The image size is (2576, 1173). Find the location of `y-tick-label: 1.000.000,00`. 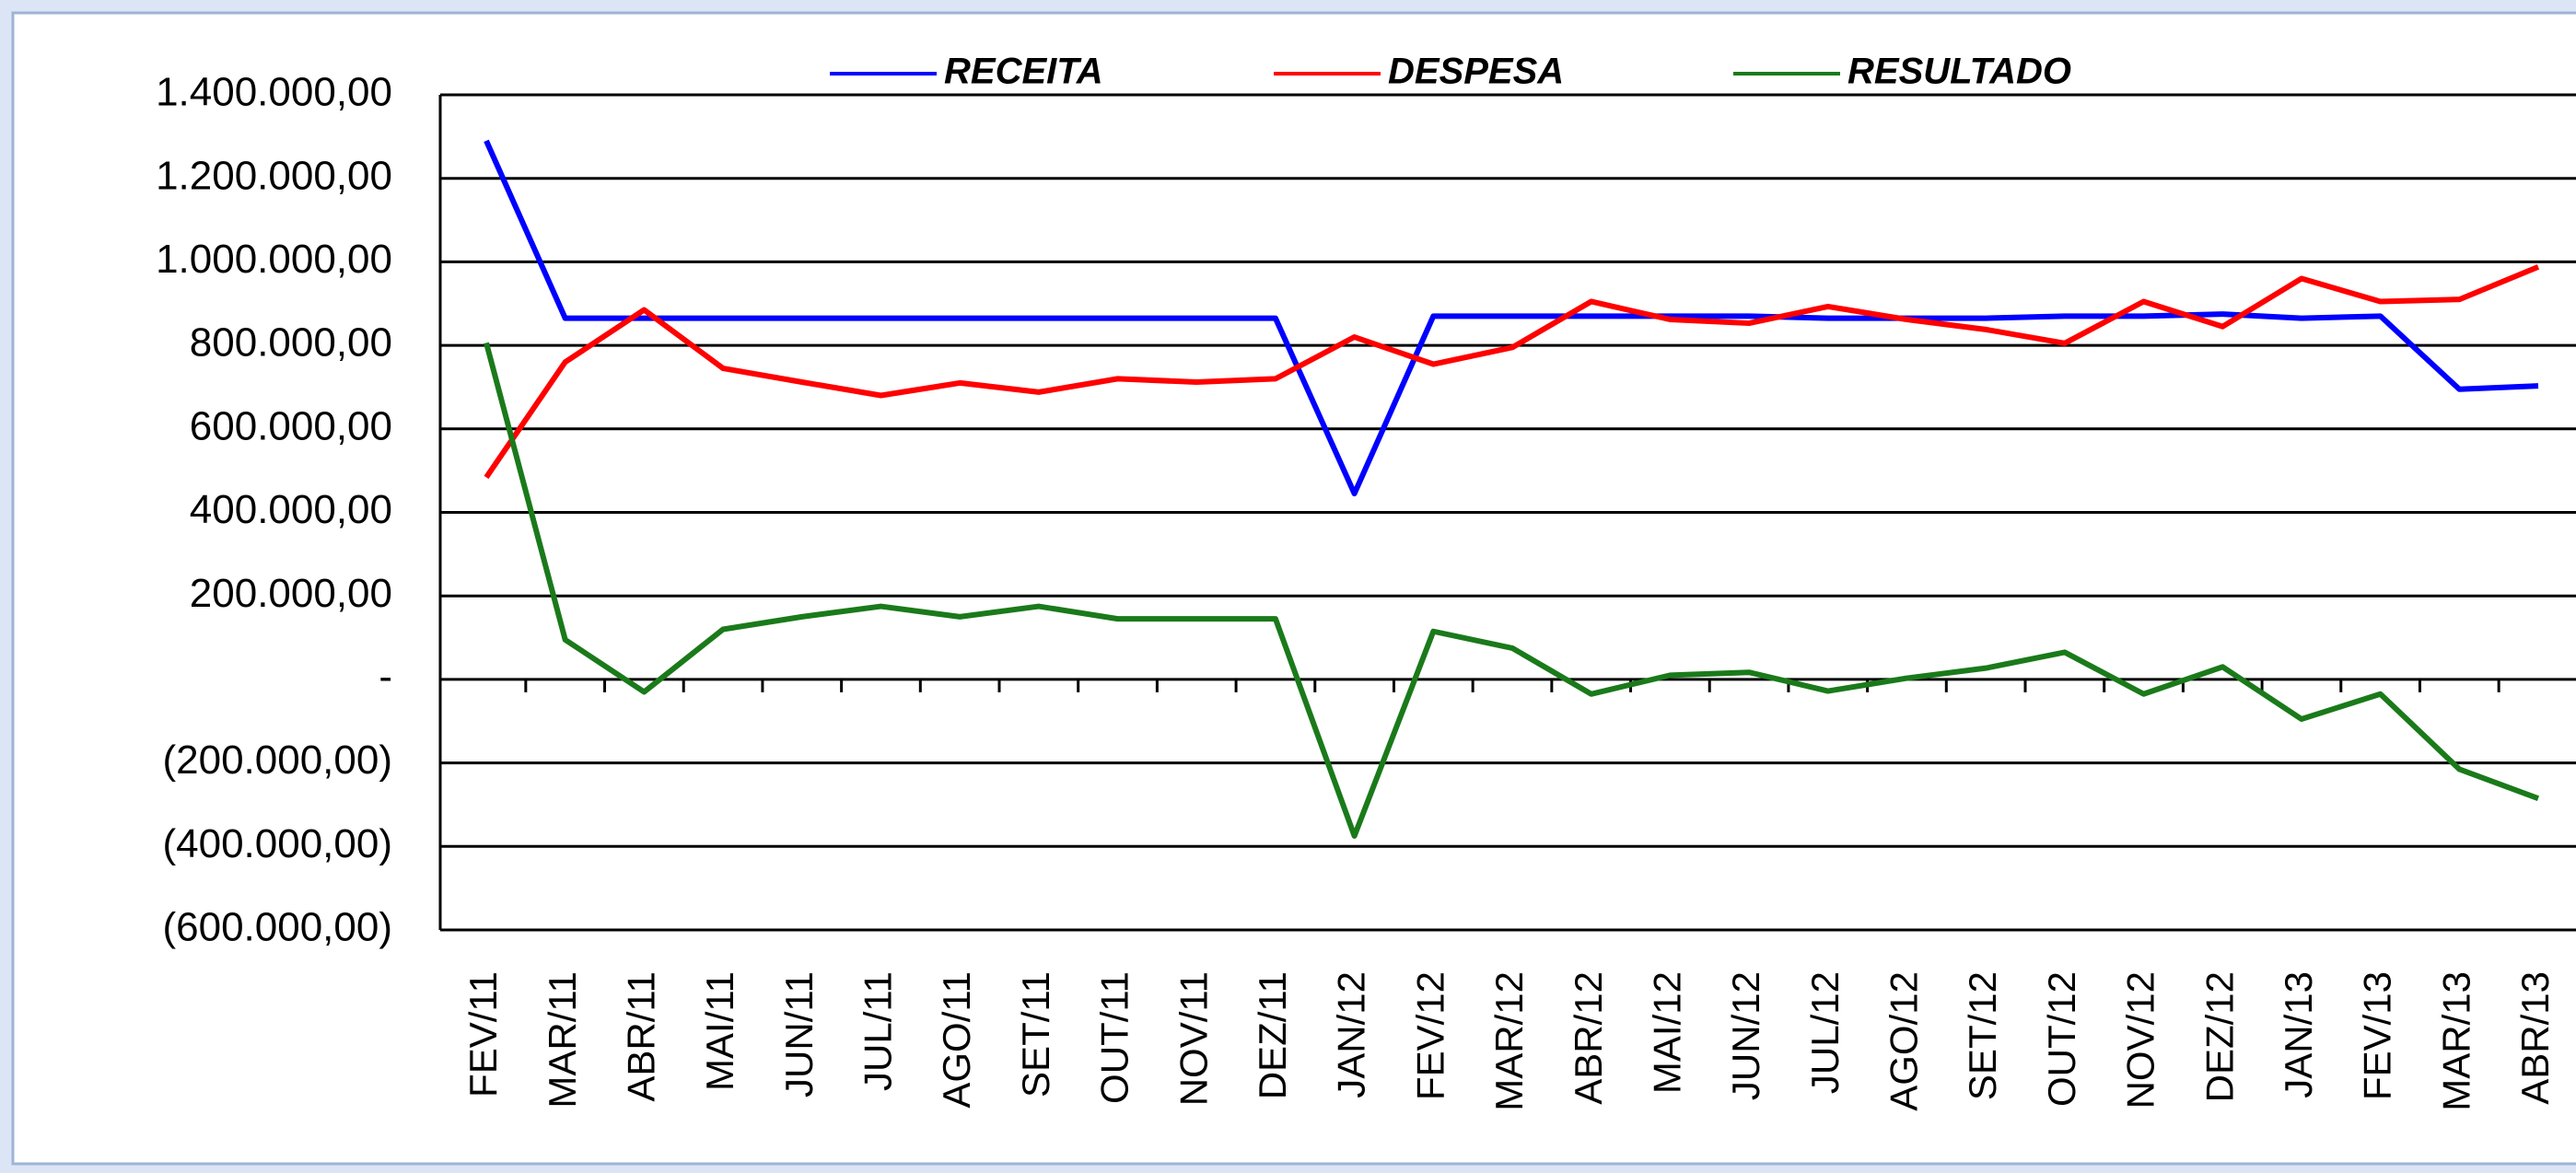

y-tick-label: 1.000.000,00 is located at coordinates (274, 259).